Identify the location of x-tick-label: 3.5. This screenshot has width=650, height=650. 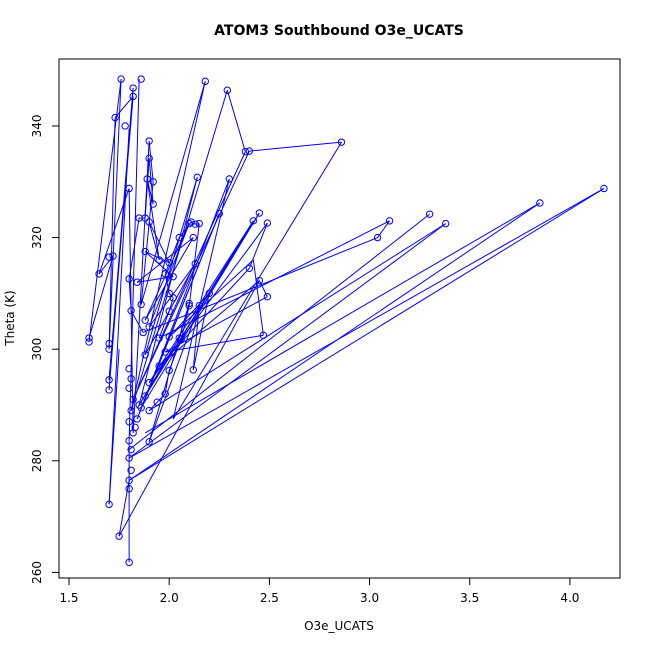
(469, 598).